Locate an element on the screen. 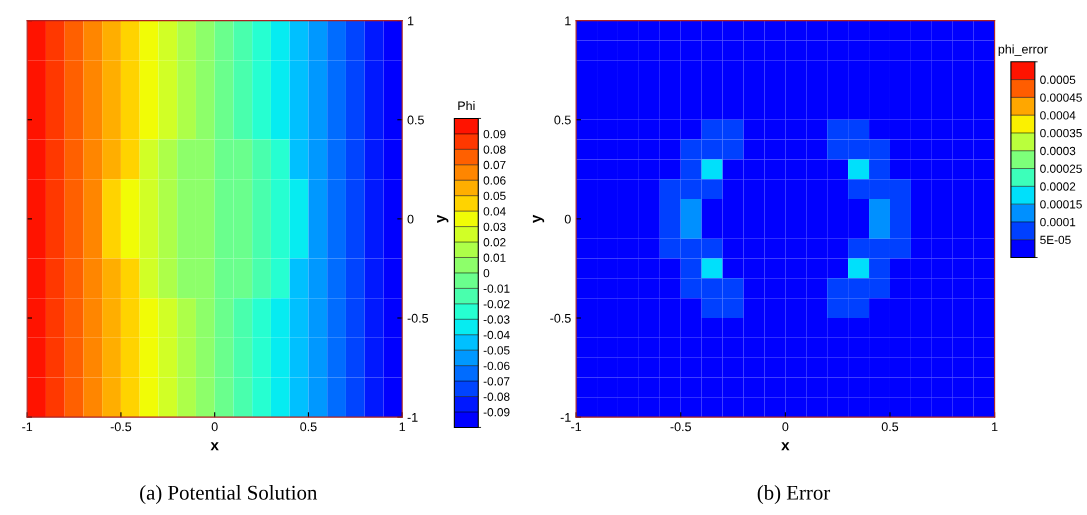 The width and height of the screenshot is (1087, 515). color-bar-label: -0.09 is located at coordinates (496, 412).